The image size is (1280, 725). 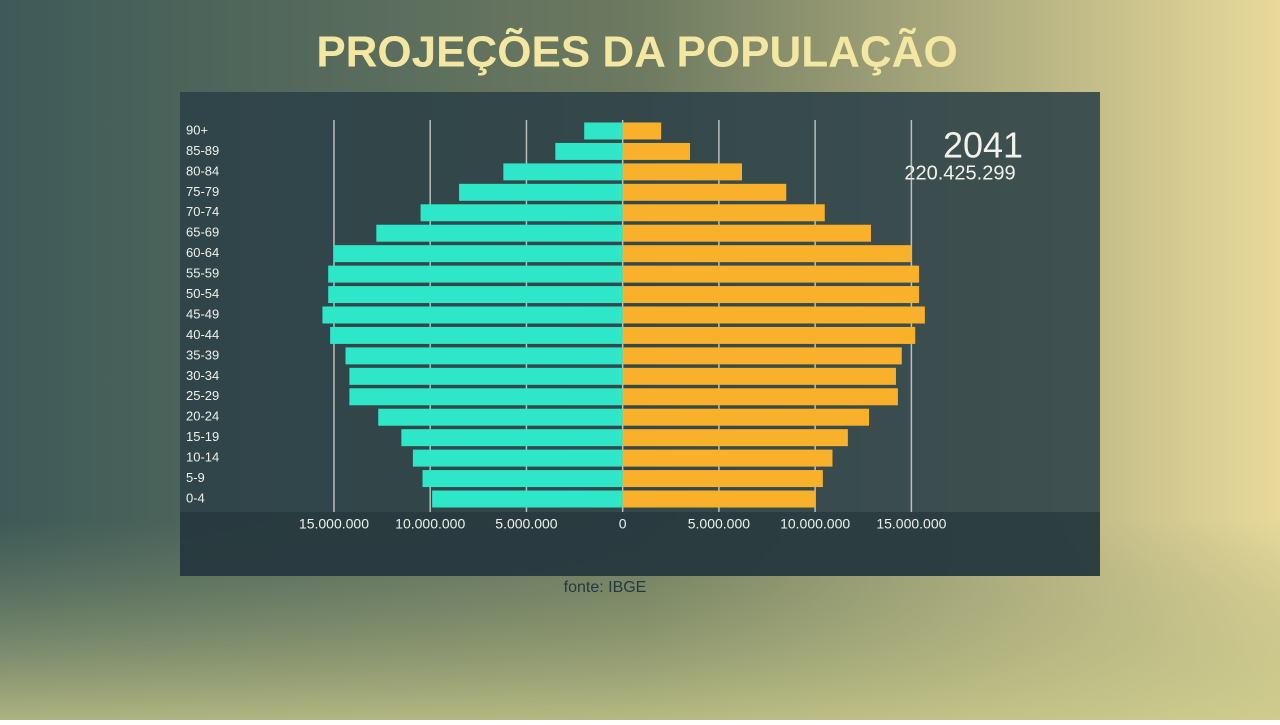 What do you see at coordinates (202, 395) in the screenshot?
I see `y-tick-label: 25-29` at bounding box center [202, 395].